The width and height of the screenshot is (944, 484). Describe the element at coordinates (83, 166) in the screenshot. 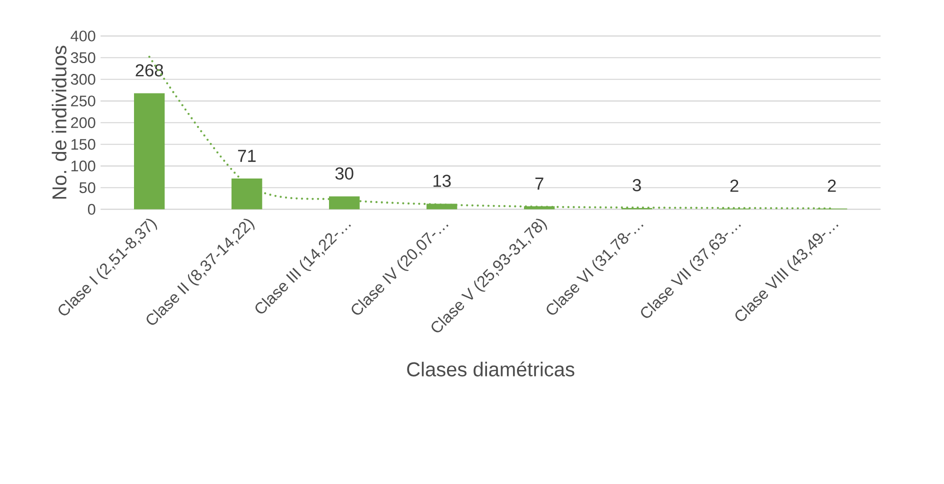

I see `y-tick-label: 100` at that location.